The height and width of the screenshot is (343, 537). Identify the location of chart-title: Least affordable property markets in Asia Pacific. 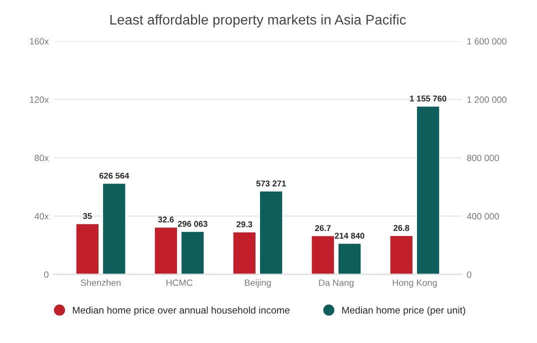
(258, 21).